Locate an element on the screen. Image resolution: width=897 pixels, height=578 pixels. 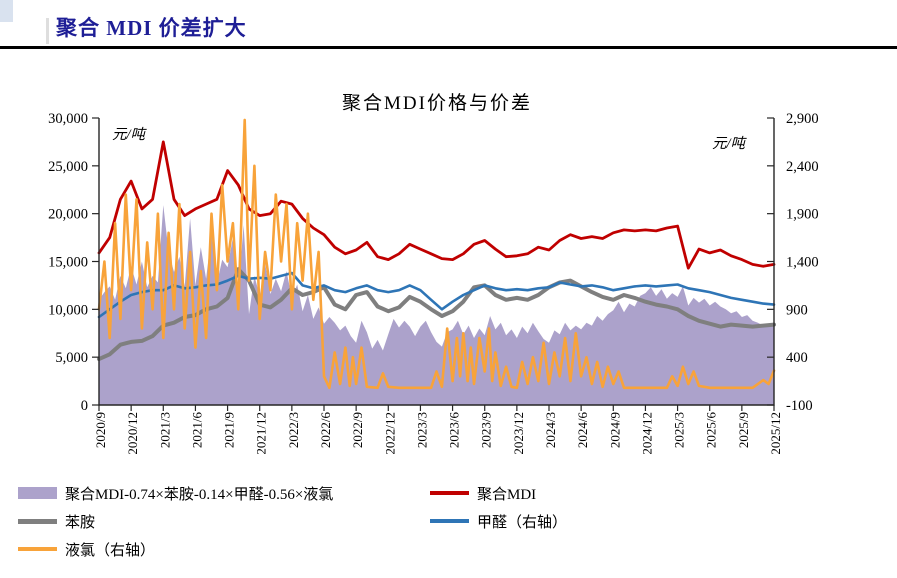
x-tick-label: 2025/6 is located at coordinates (711, 430).